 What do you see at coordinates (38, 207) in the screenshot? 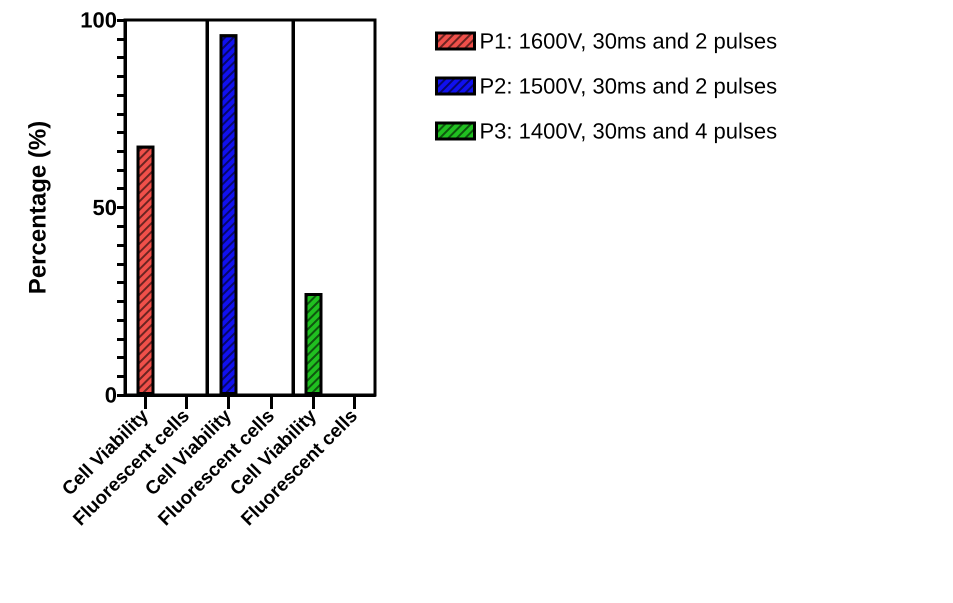
I see `y-axis-title: Percentage (%)` at bounding box center [38, 207].